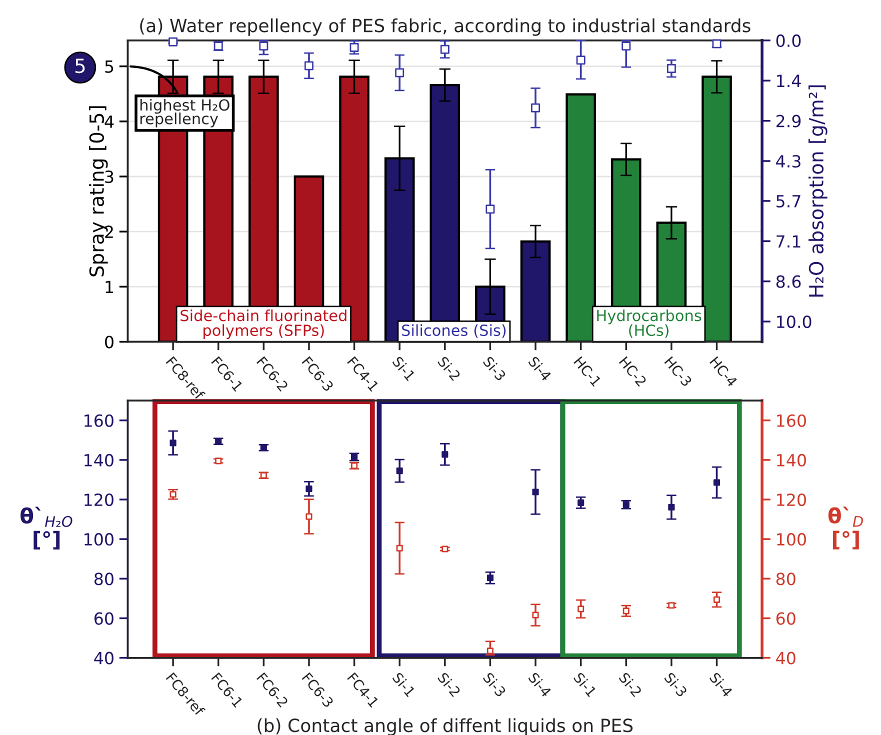  Describe the element at coordinates (791, 539) in the screenshot. I see `y2-tick-label: 100` at that location.